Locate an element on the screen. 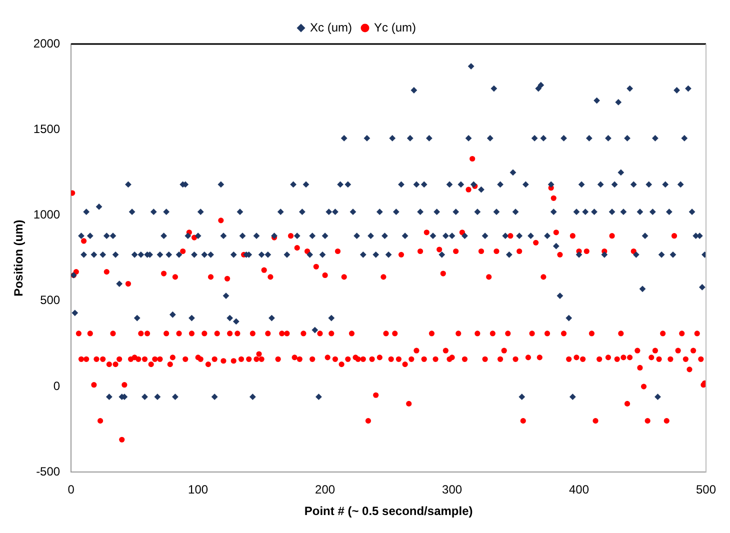 Image resolution: width=730 pixels, height=533 pixels. legend-label: Xc (um) is located at coordinates (331, 27).